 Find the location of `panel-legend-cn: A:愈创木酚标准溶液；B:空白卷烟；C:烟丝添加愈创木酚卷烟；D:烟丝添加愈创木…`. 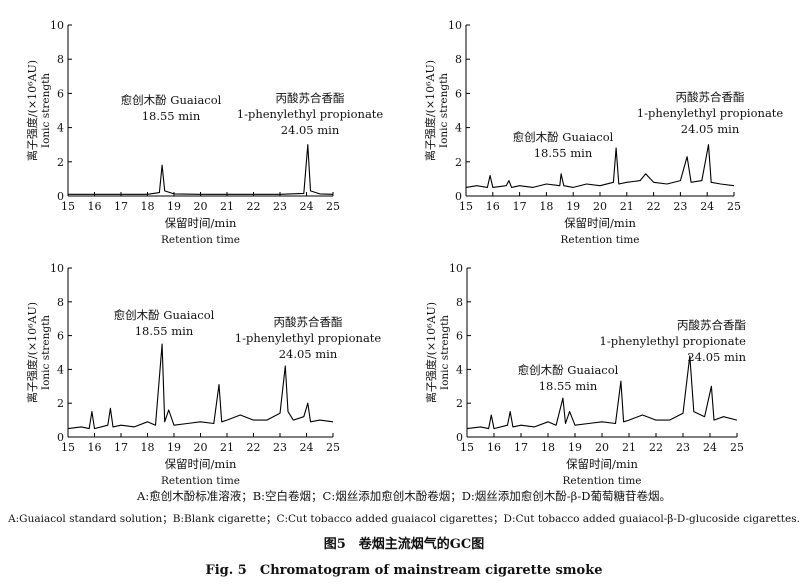

panel-legend-cn: A:愈创木酚标准溶液；B:空白卷烟；C:烟丝添加愈创木酚卷烟；D:烟丝添加愈创木… is located at coordinates (404, 496).